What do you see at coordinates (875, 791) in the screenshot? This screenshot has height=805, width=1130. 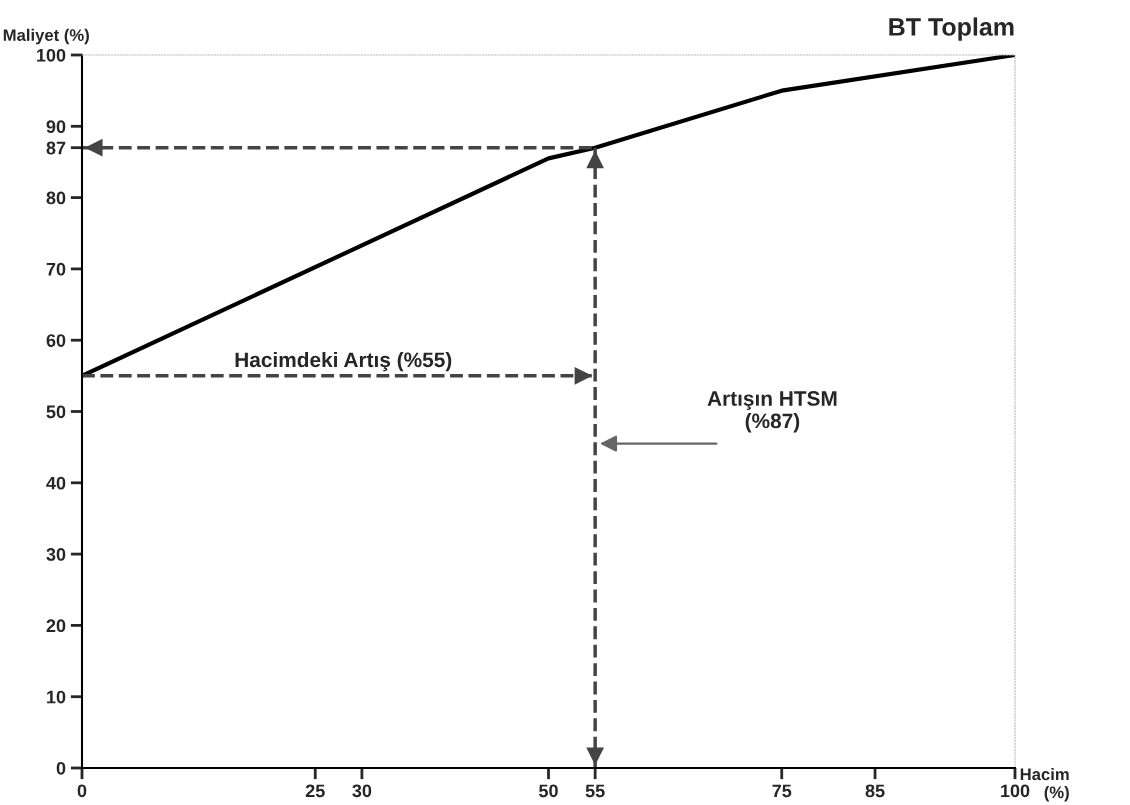 I see `x-tick-label: 85` at bounding box center [875, 791].